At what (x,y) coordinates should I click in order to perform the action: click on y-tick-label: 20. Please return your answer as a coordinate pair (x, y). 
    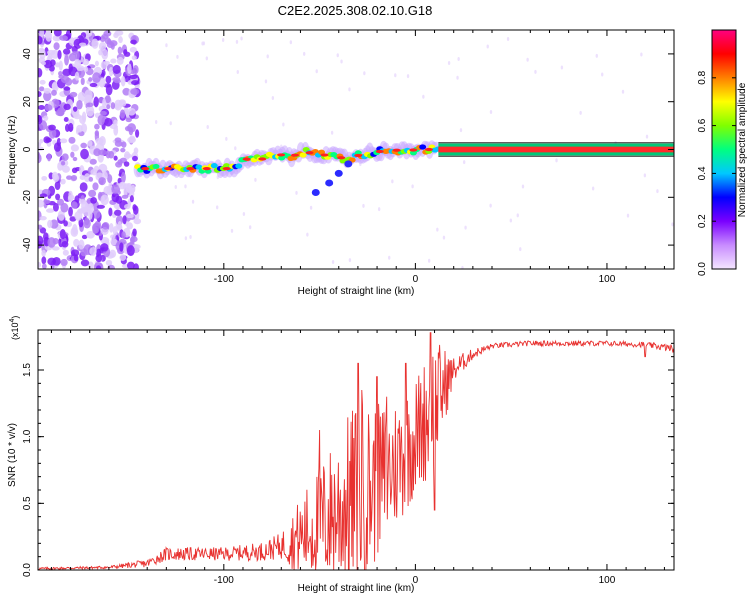
    Looking at the image, I should click on (27, 102).